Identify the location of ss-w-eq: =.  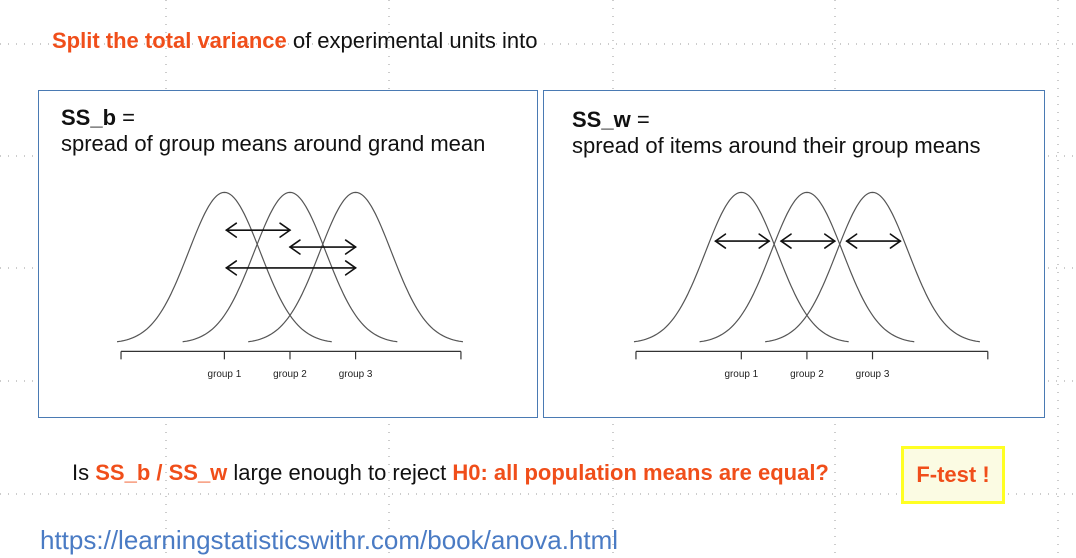
(640, 119).